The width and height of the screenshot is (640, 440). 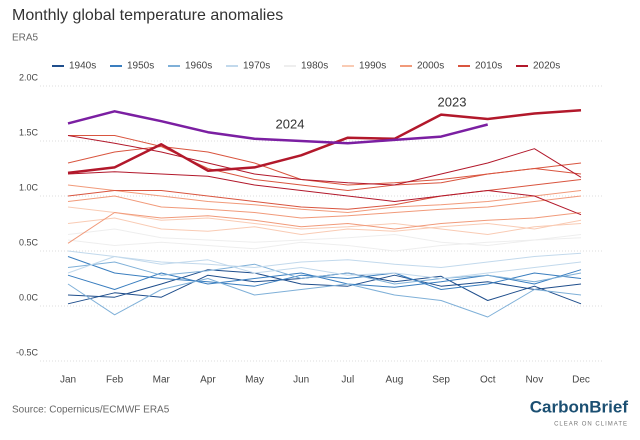 I want to click on y-tick-label: 0.5C, so click(x=29, y=242).